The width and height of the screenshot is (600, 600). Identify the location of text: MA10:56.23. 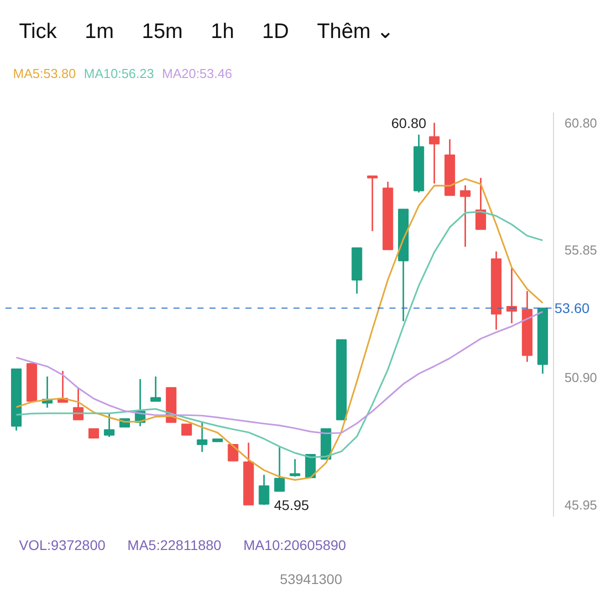
(119, 73).